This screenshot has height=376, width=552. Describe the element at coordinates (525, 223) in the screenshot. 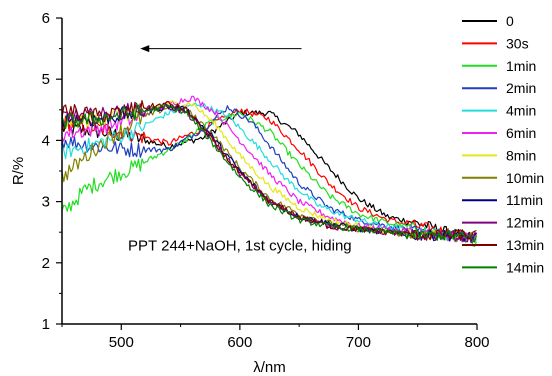

I see `legend-label-12min: 12min` at that location.